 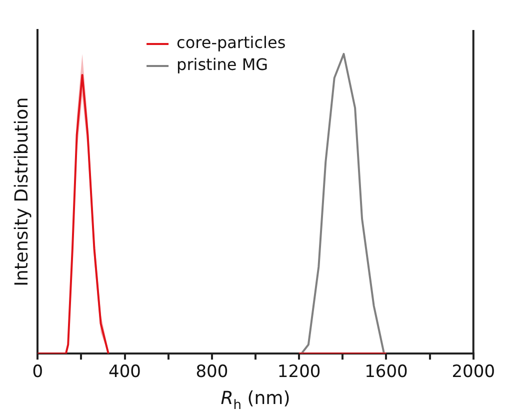 What do you see at coordinates (212, 372) in the screenshot?
I see `x-tick-label: 800` at bounding box center [212, 372].